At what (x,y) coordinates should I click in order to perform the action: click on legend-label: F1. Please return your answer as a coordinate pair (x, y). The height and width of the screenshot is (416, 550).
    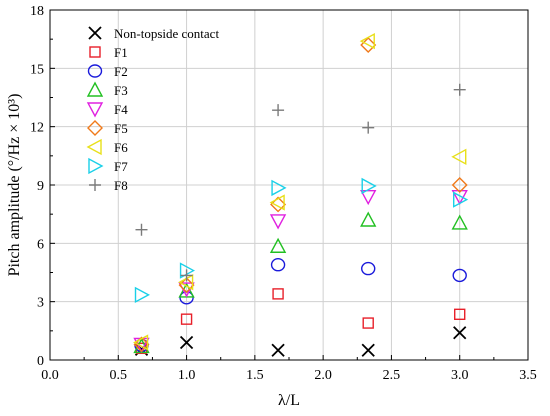
    Looking at the image, I should click on (121, 52).